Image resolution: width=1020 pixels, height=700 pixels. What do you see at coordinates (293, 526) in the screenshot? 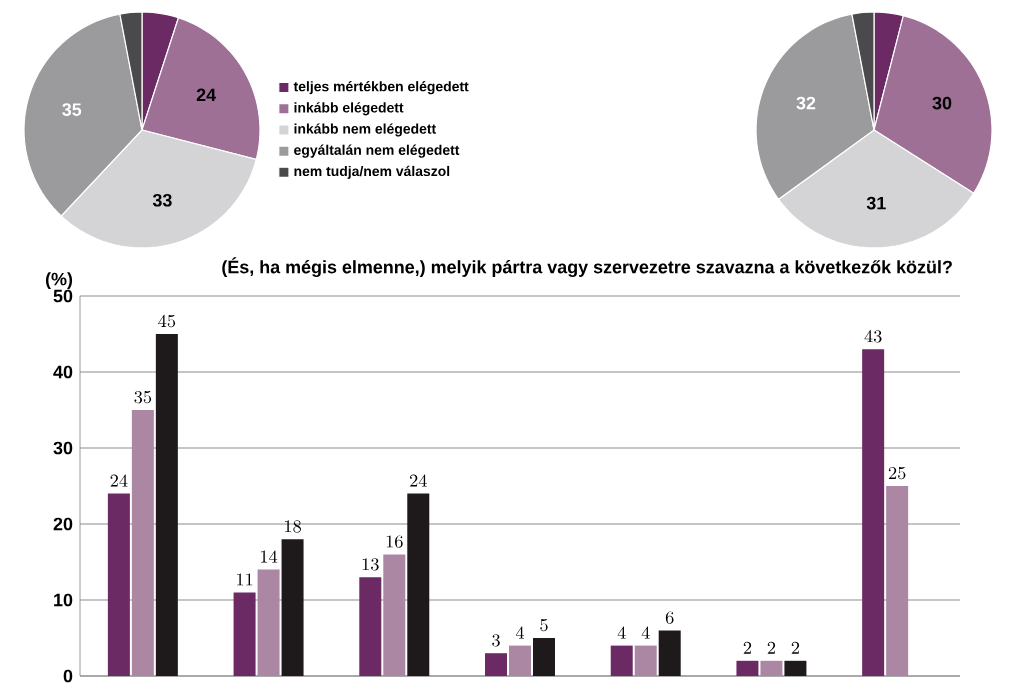
I see `data-label: 18` at bounding box center [293, 526].